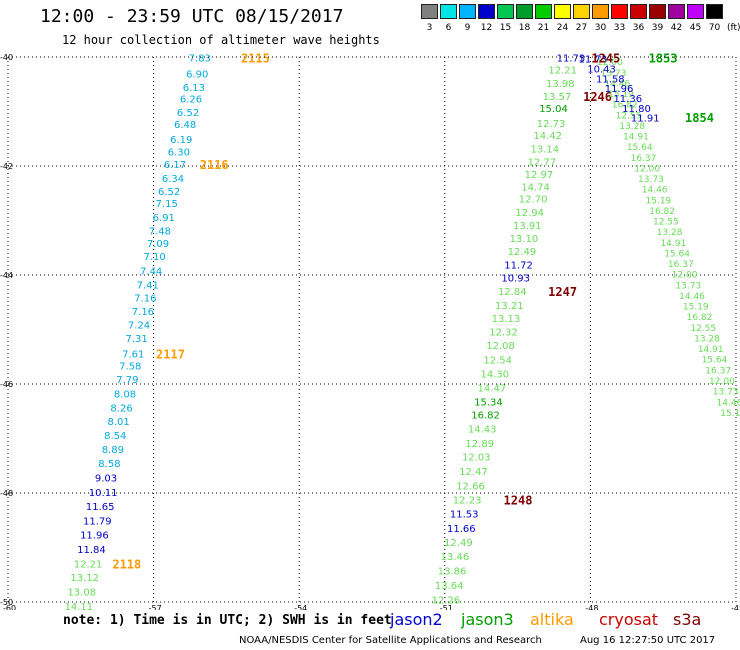 The width and height of the screenshot is (740, 650). Describe the element at coordinates (155, 607) in the screenshot. I see `x-tick-label: -57` at that location.